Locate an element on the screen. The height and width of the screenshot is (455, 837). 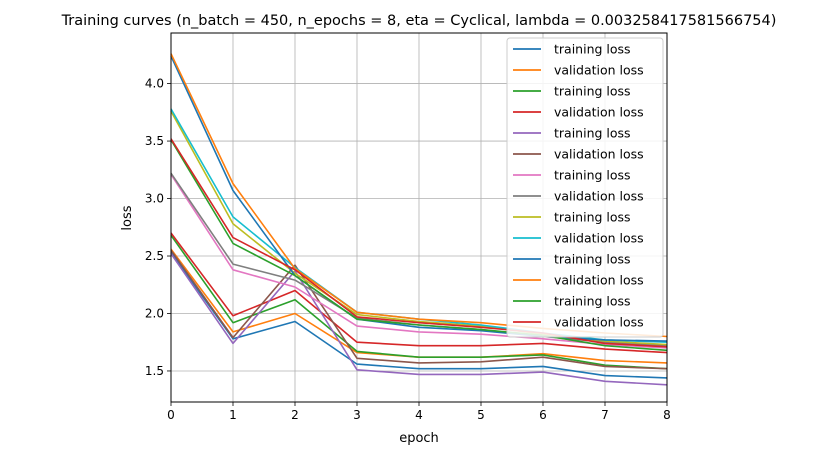
y-tick-label: 2.0 is located at coordinates (154, 313).